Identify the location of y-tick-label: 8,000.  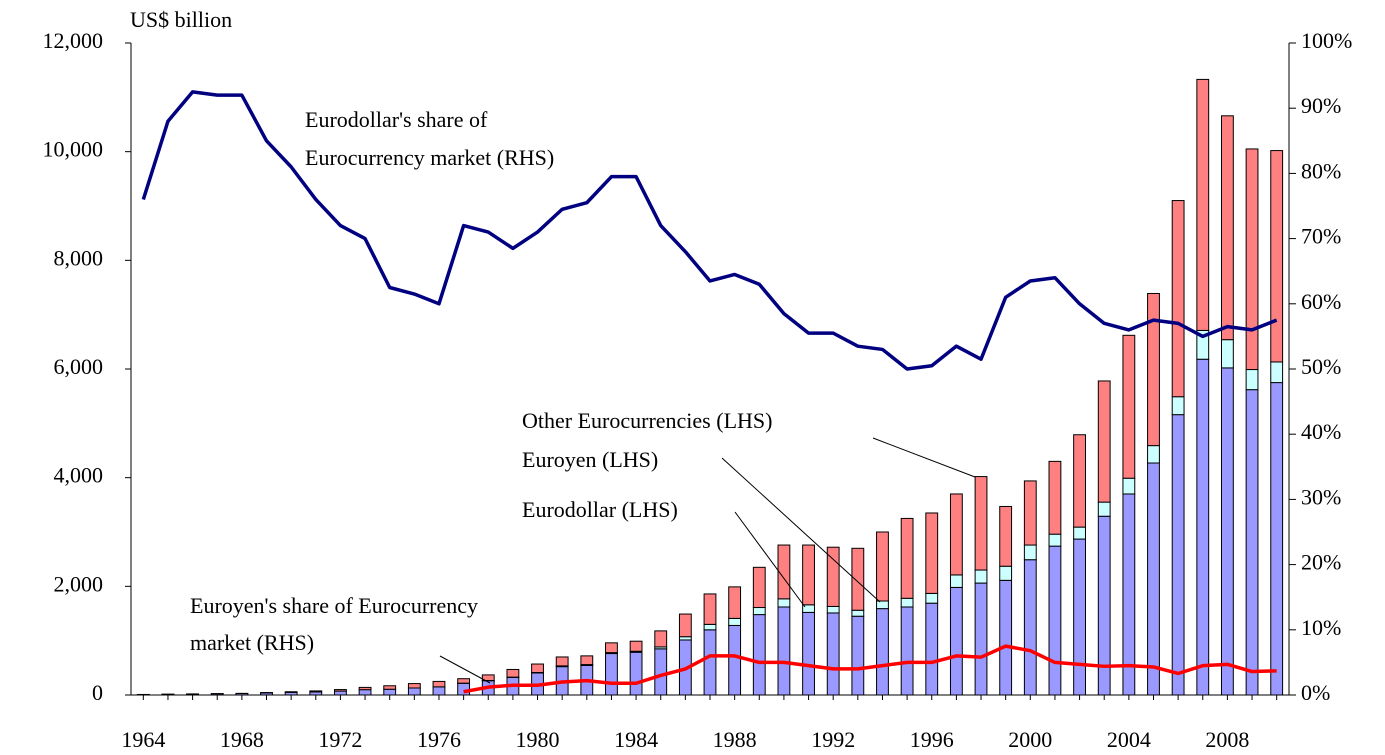
(79, 257).